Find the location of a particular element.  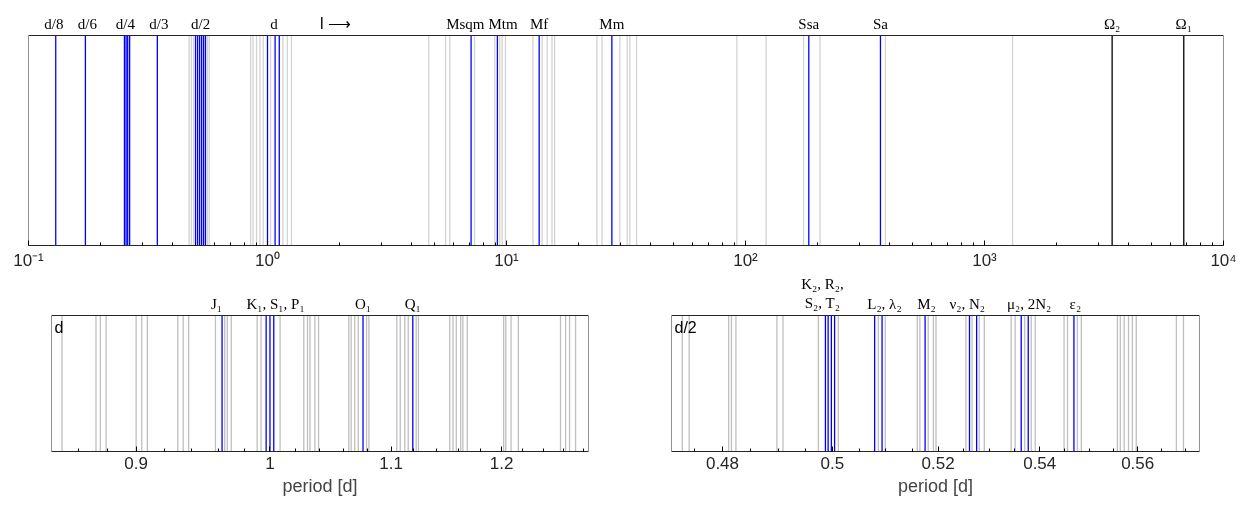

series-label: d is located at coordinates (274, 23).